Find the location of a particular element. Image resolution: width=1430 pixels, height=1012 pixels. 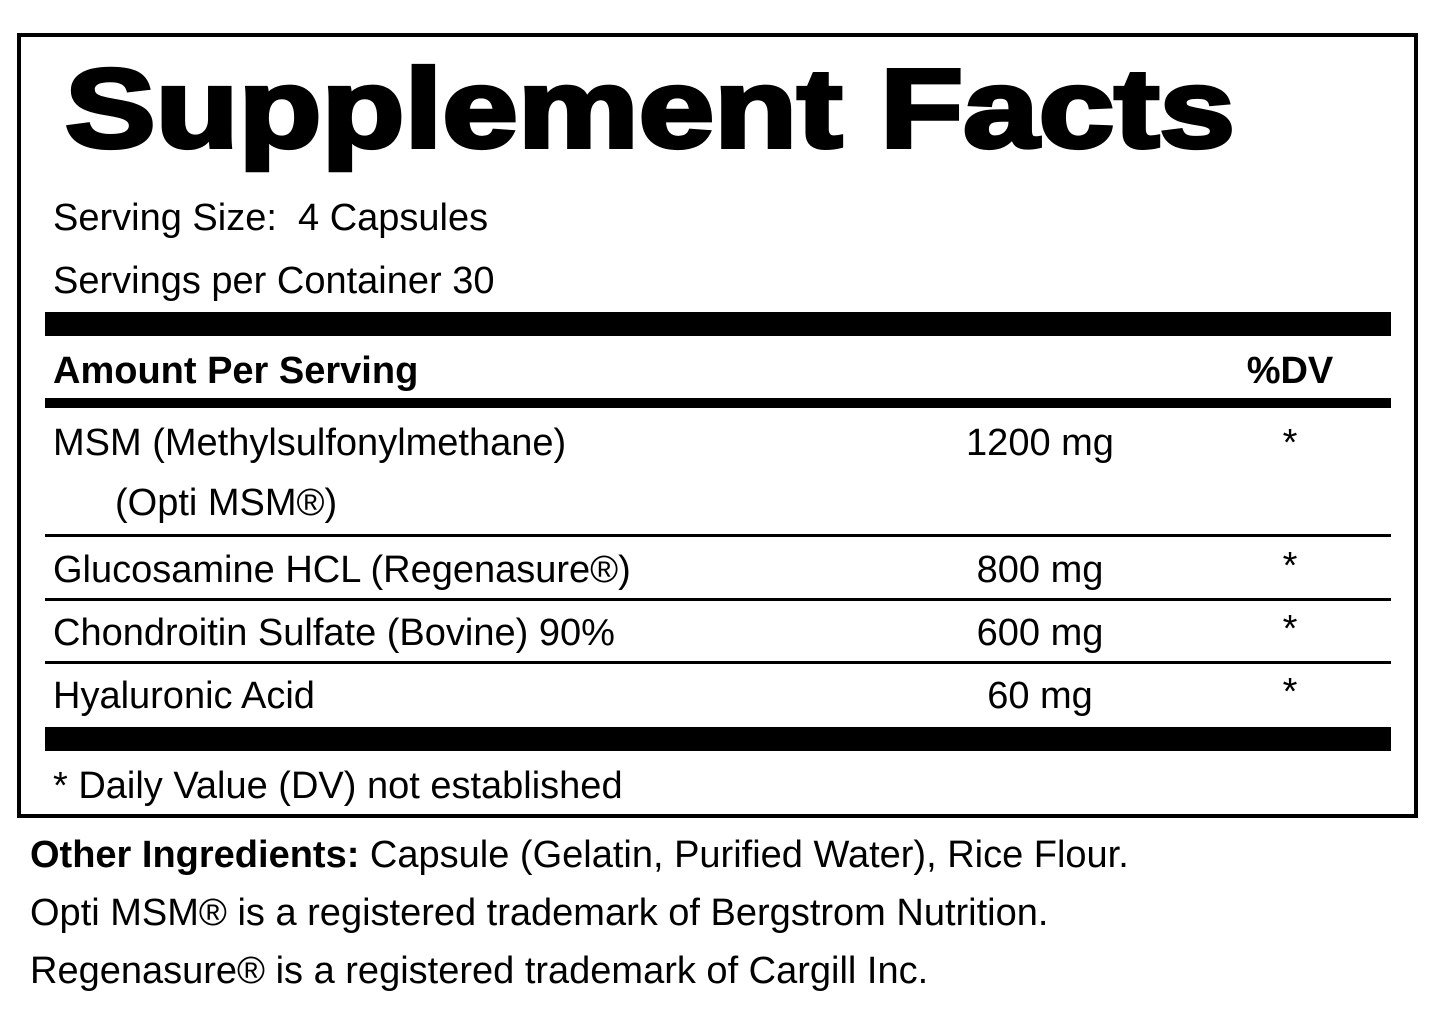

header-dv: %DV is located at coordinates (1290, 371).